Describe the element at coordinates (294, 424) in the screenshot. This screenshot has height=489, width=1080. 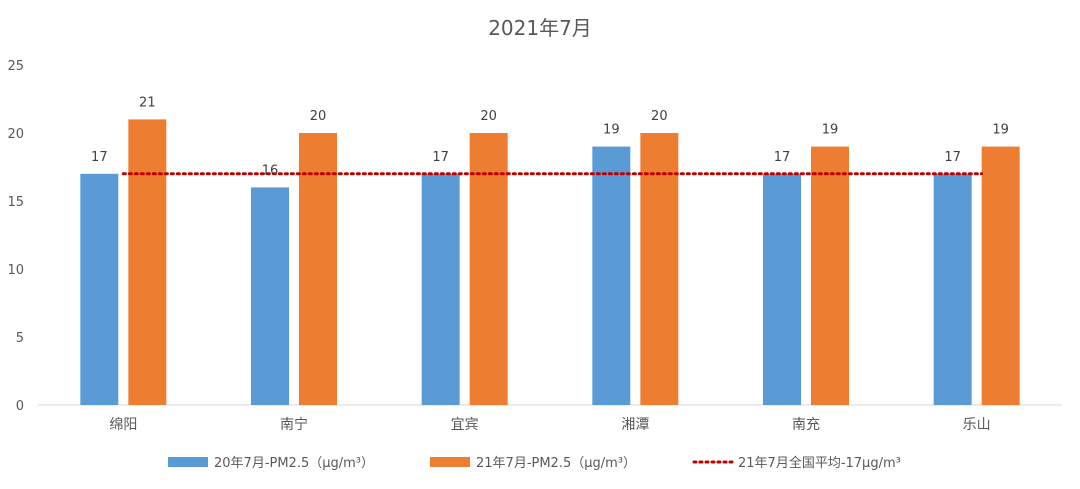
I see `x-tick-label: 南宁` at that location.